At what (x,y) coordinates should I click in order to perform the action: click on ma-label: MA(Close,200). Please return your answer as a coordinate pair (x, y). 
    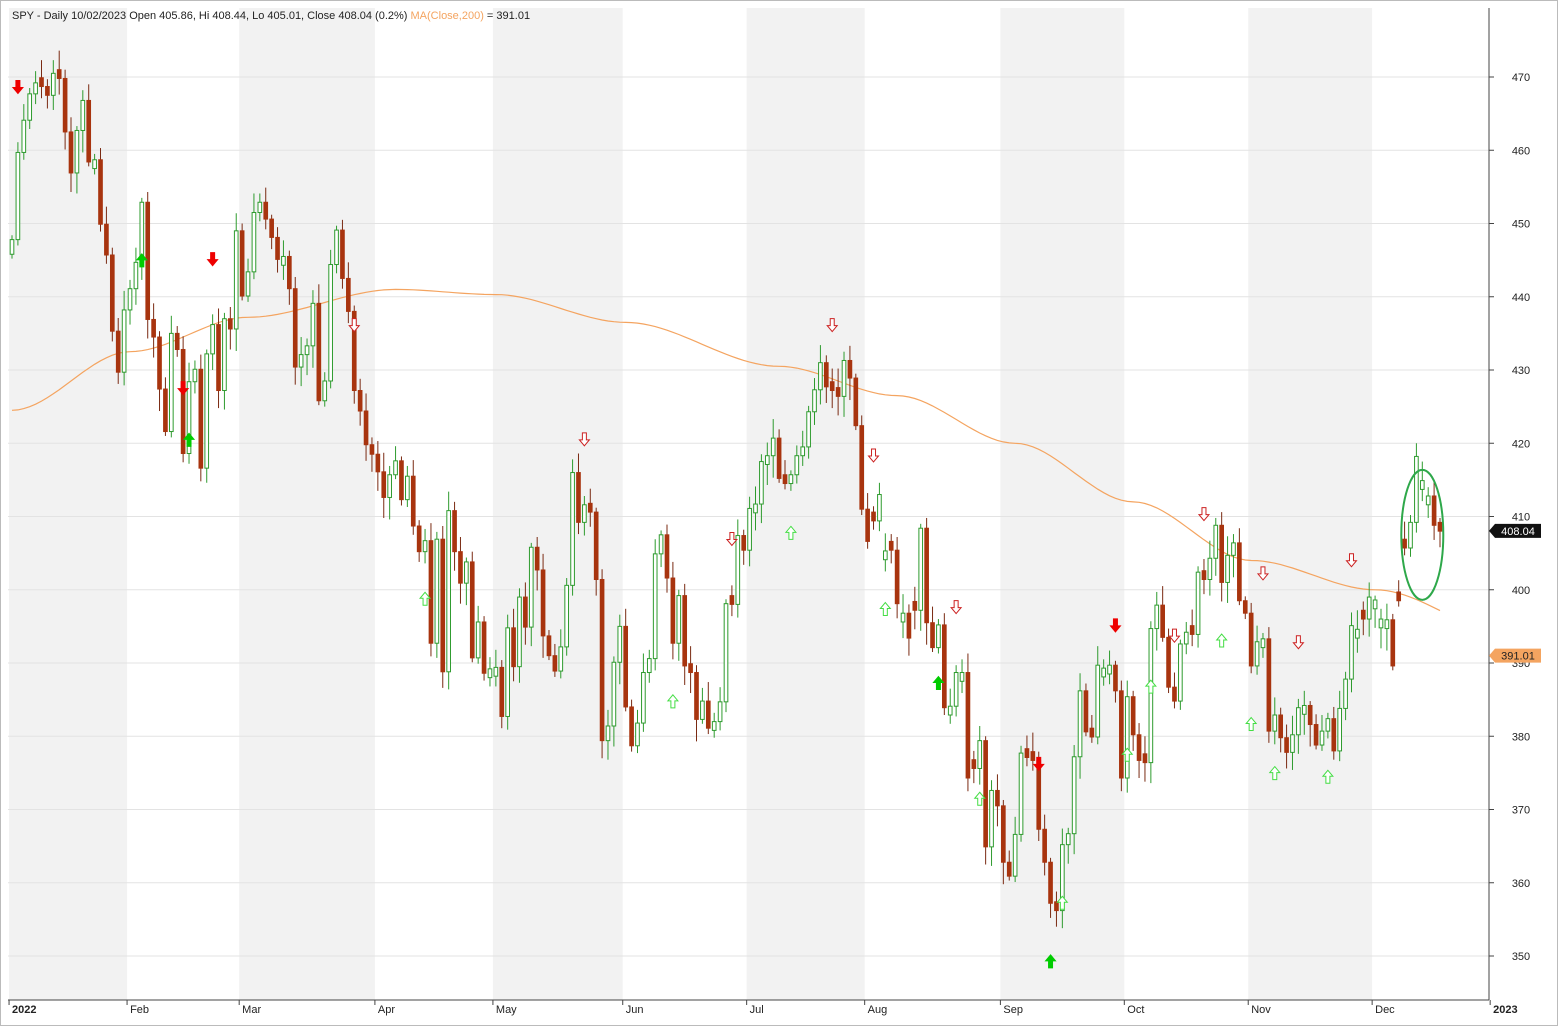
    Looking at the image, I should click on (447, 16).